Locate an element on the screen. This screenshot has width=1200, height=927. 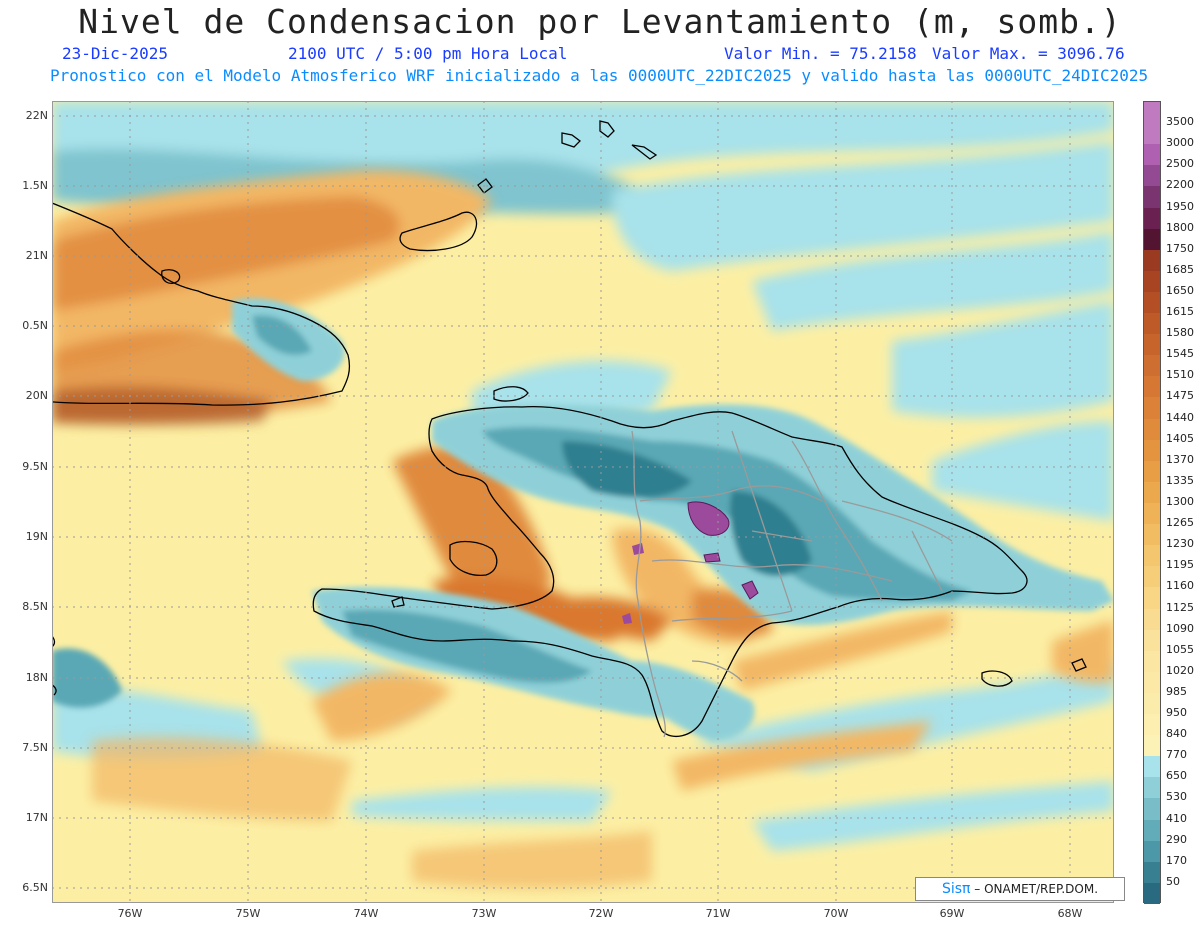
colorbar-label: 1265 is located at coordinates (1180, 523).